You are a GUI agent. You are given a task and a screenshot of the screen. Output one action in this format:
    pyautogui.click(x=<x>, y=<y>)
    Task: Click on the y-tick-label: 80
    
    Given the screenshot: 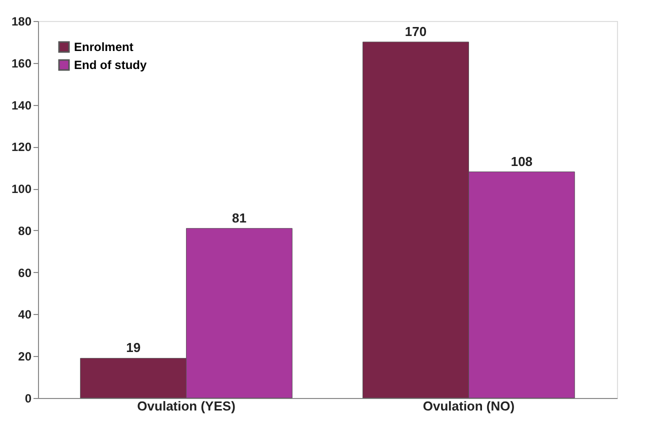 What is the action you would take?
    pyautogui.click(x=25, y=231)
    